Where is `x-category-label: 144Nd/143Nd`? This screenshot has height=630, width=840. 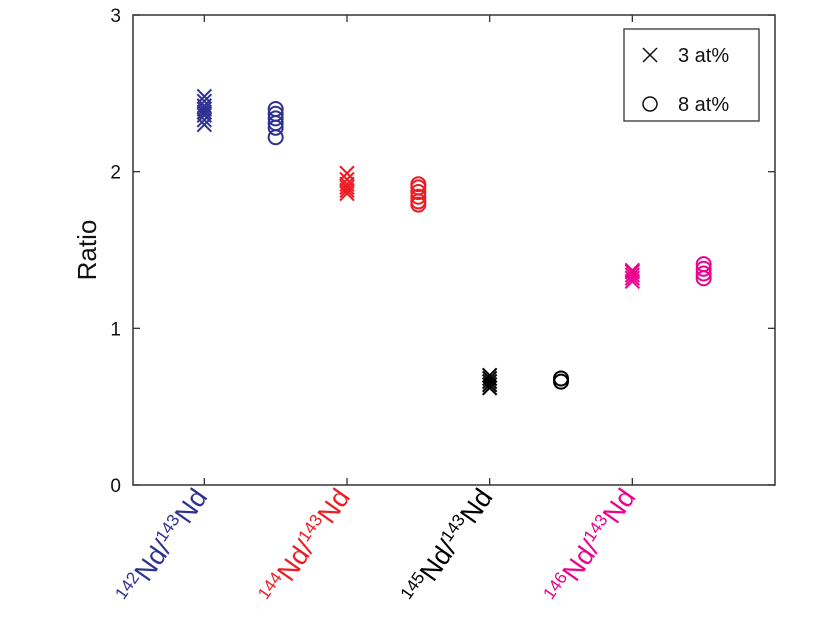
x-category-label: 144Nd/143Nd is located at coordinates (305, 546).